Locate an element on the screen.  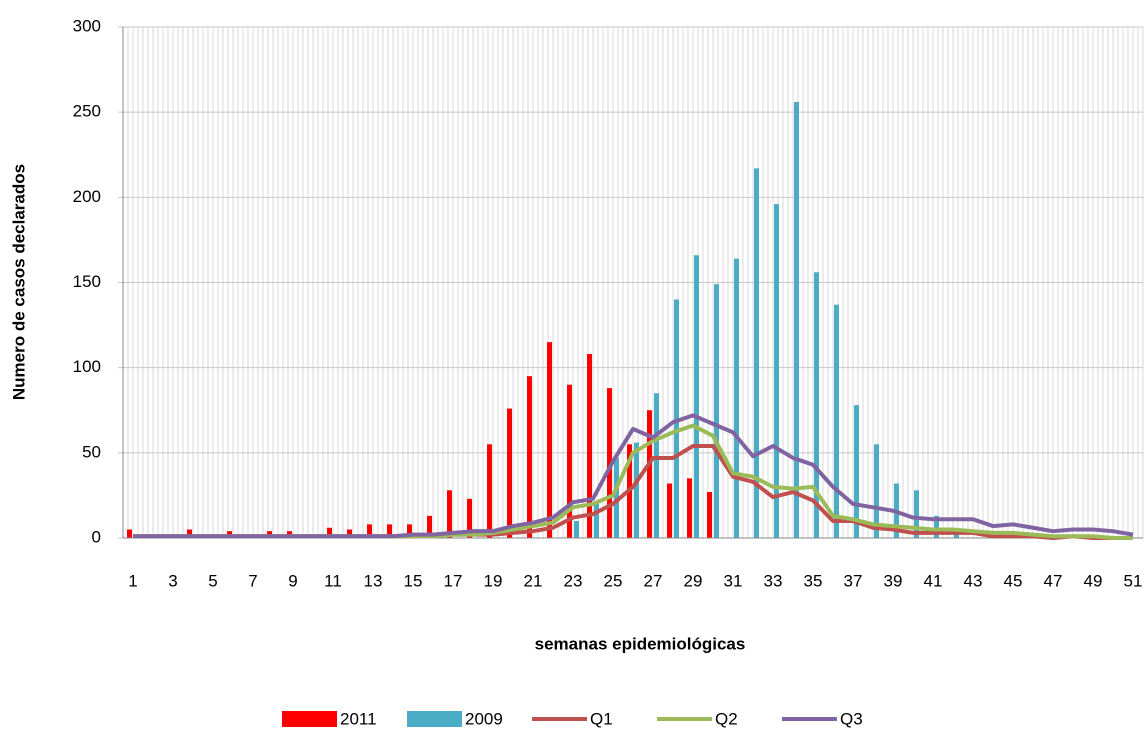
y-tick-label: 100 is located at coordinates (87, 366).